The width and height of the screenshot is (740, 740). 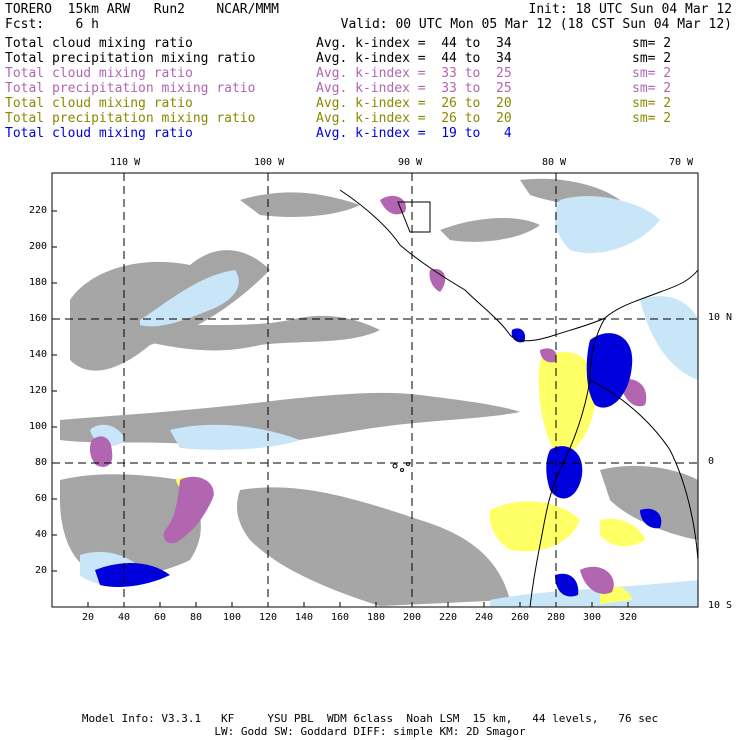 I want to click on model-title: TORERO 15km ARW Run2 NCAR/MMM, so click(x=142, y=9).